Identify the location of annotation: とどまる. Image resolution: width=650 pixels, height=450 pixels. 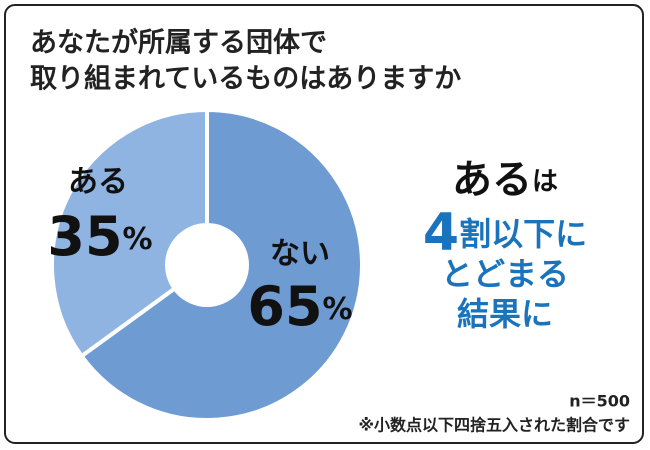
(505, 274).